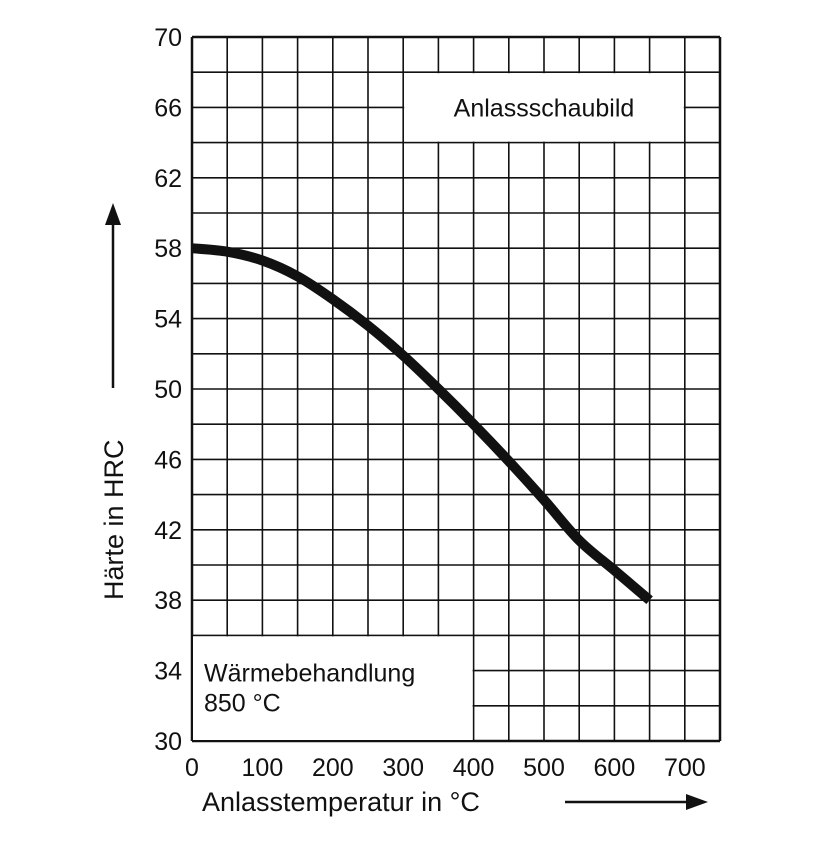 The image size is (814, 865). What do you see at coordinates (168, 249) in the screenshot?
I see `y-tick-label: 58` at bounding box center [168, 249].